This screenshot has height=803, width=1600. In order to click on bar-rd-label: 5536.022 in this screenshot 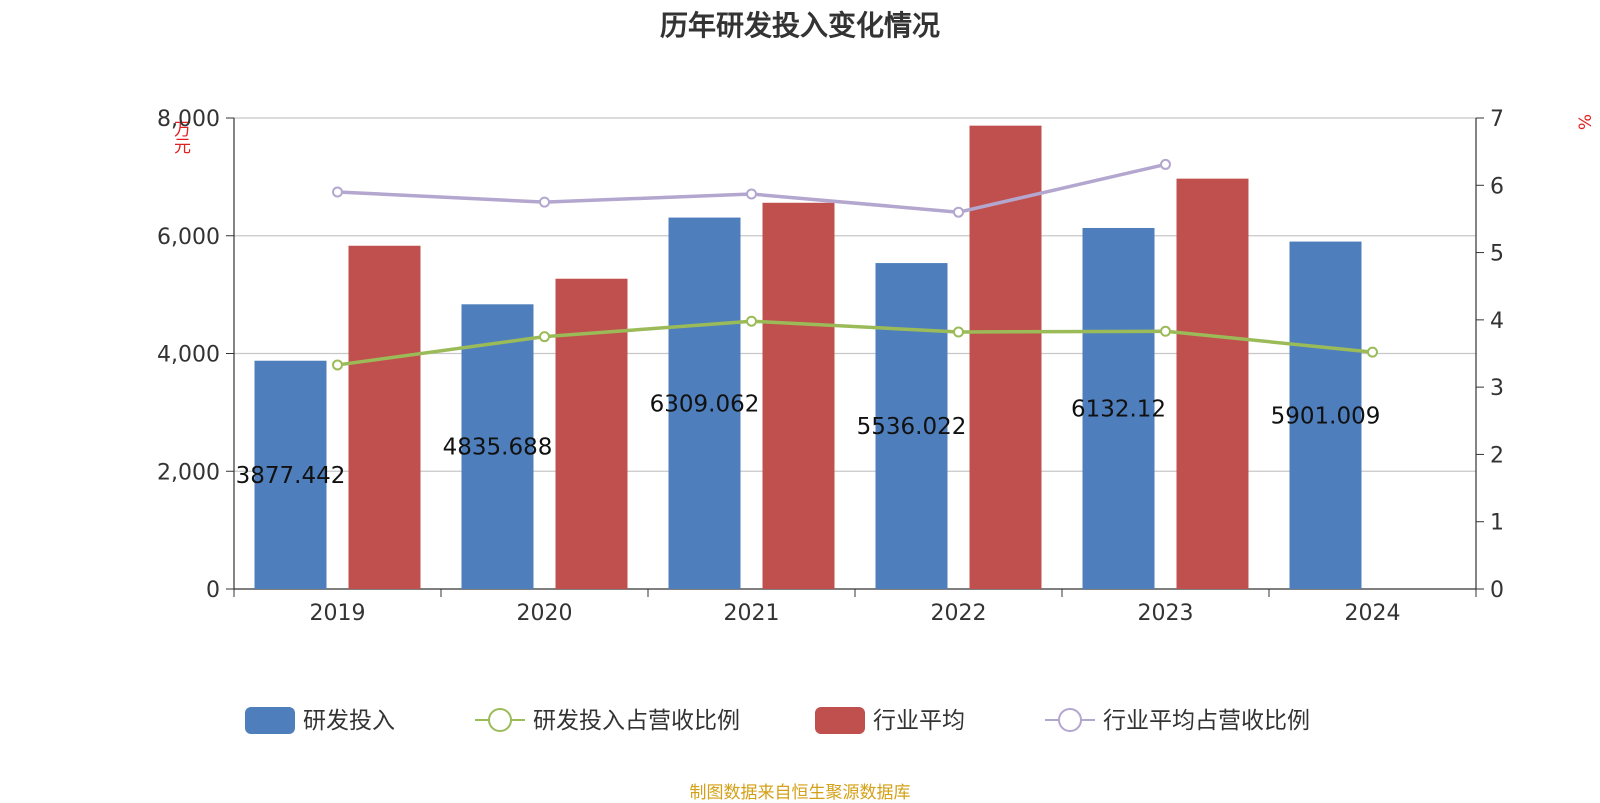, I will do `click(912, 427)`.